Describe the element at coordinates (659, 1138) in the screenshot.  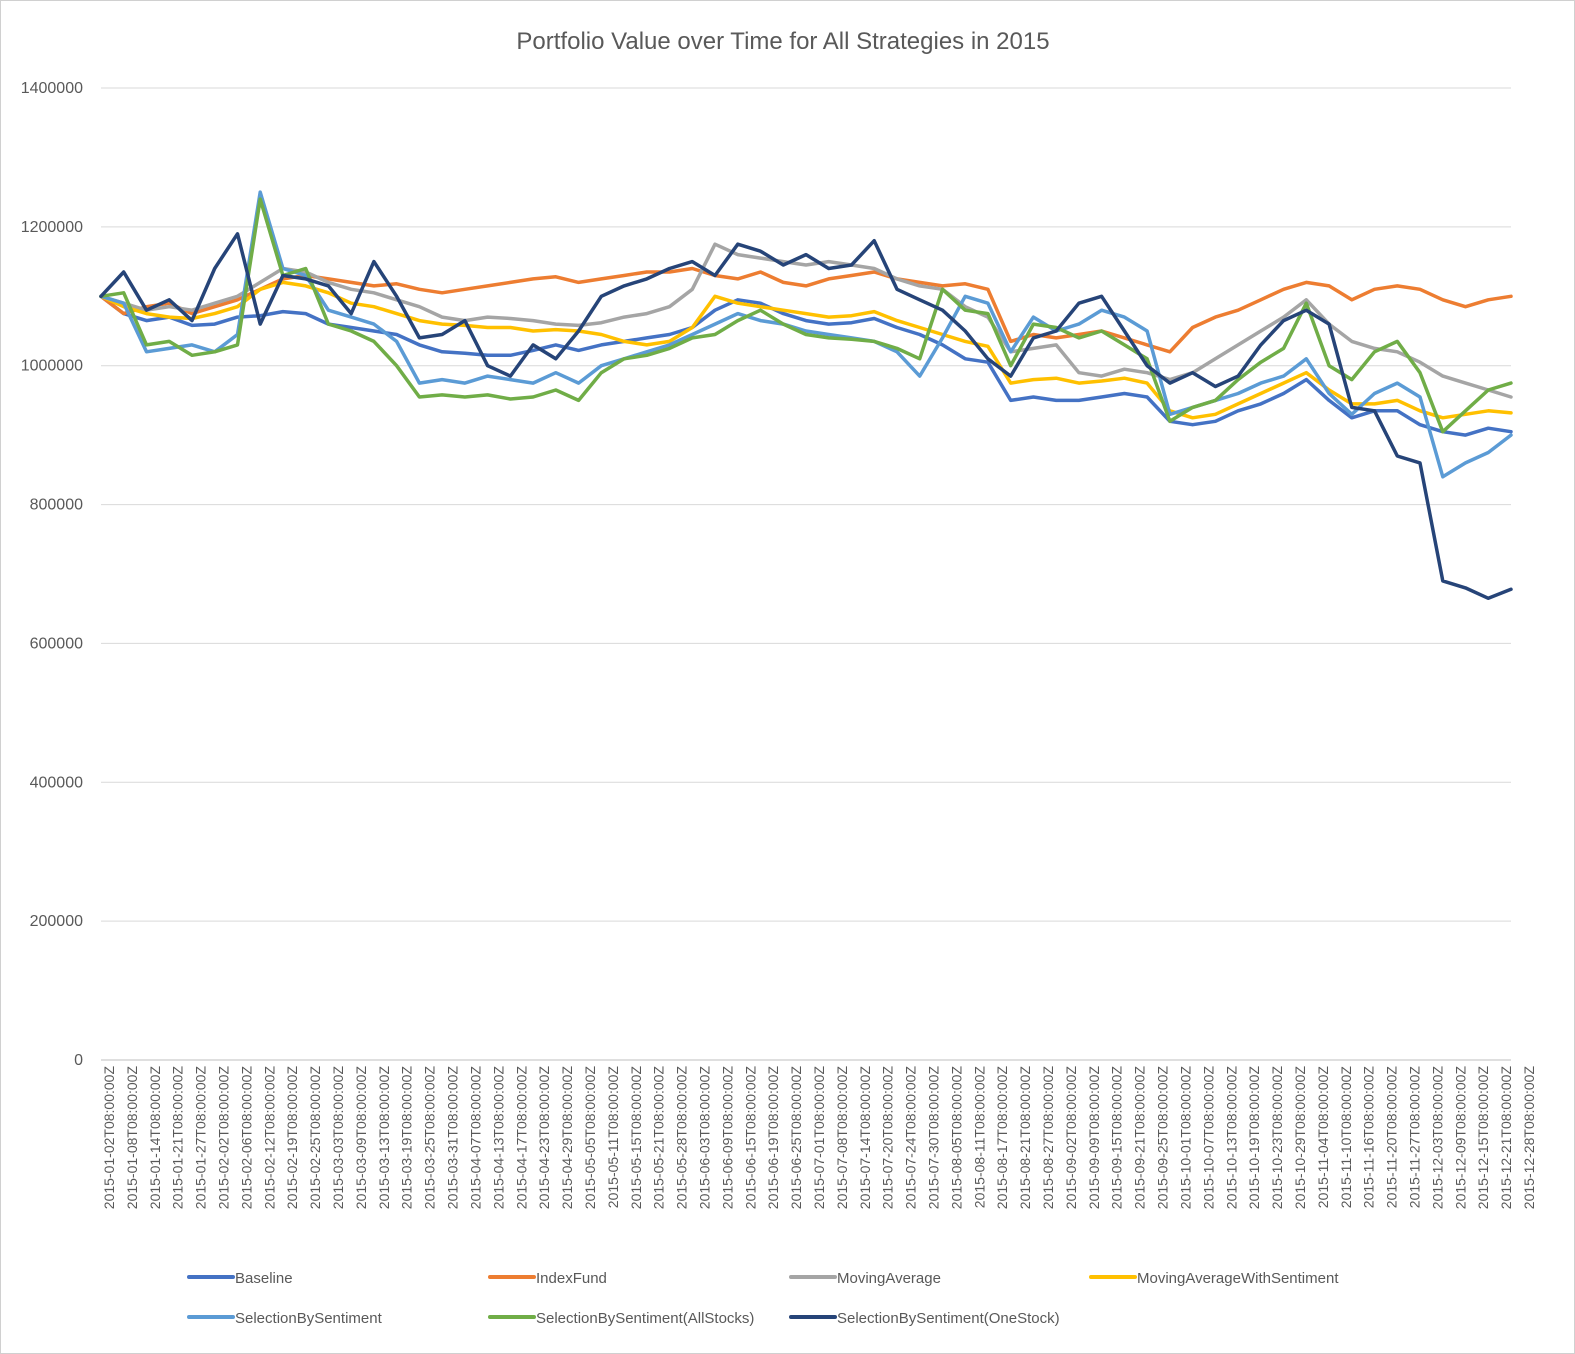
I see `x-tick-label: 2015-05-21T08:00:00Z` at that location.